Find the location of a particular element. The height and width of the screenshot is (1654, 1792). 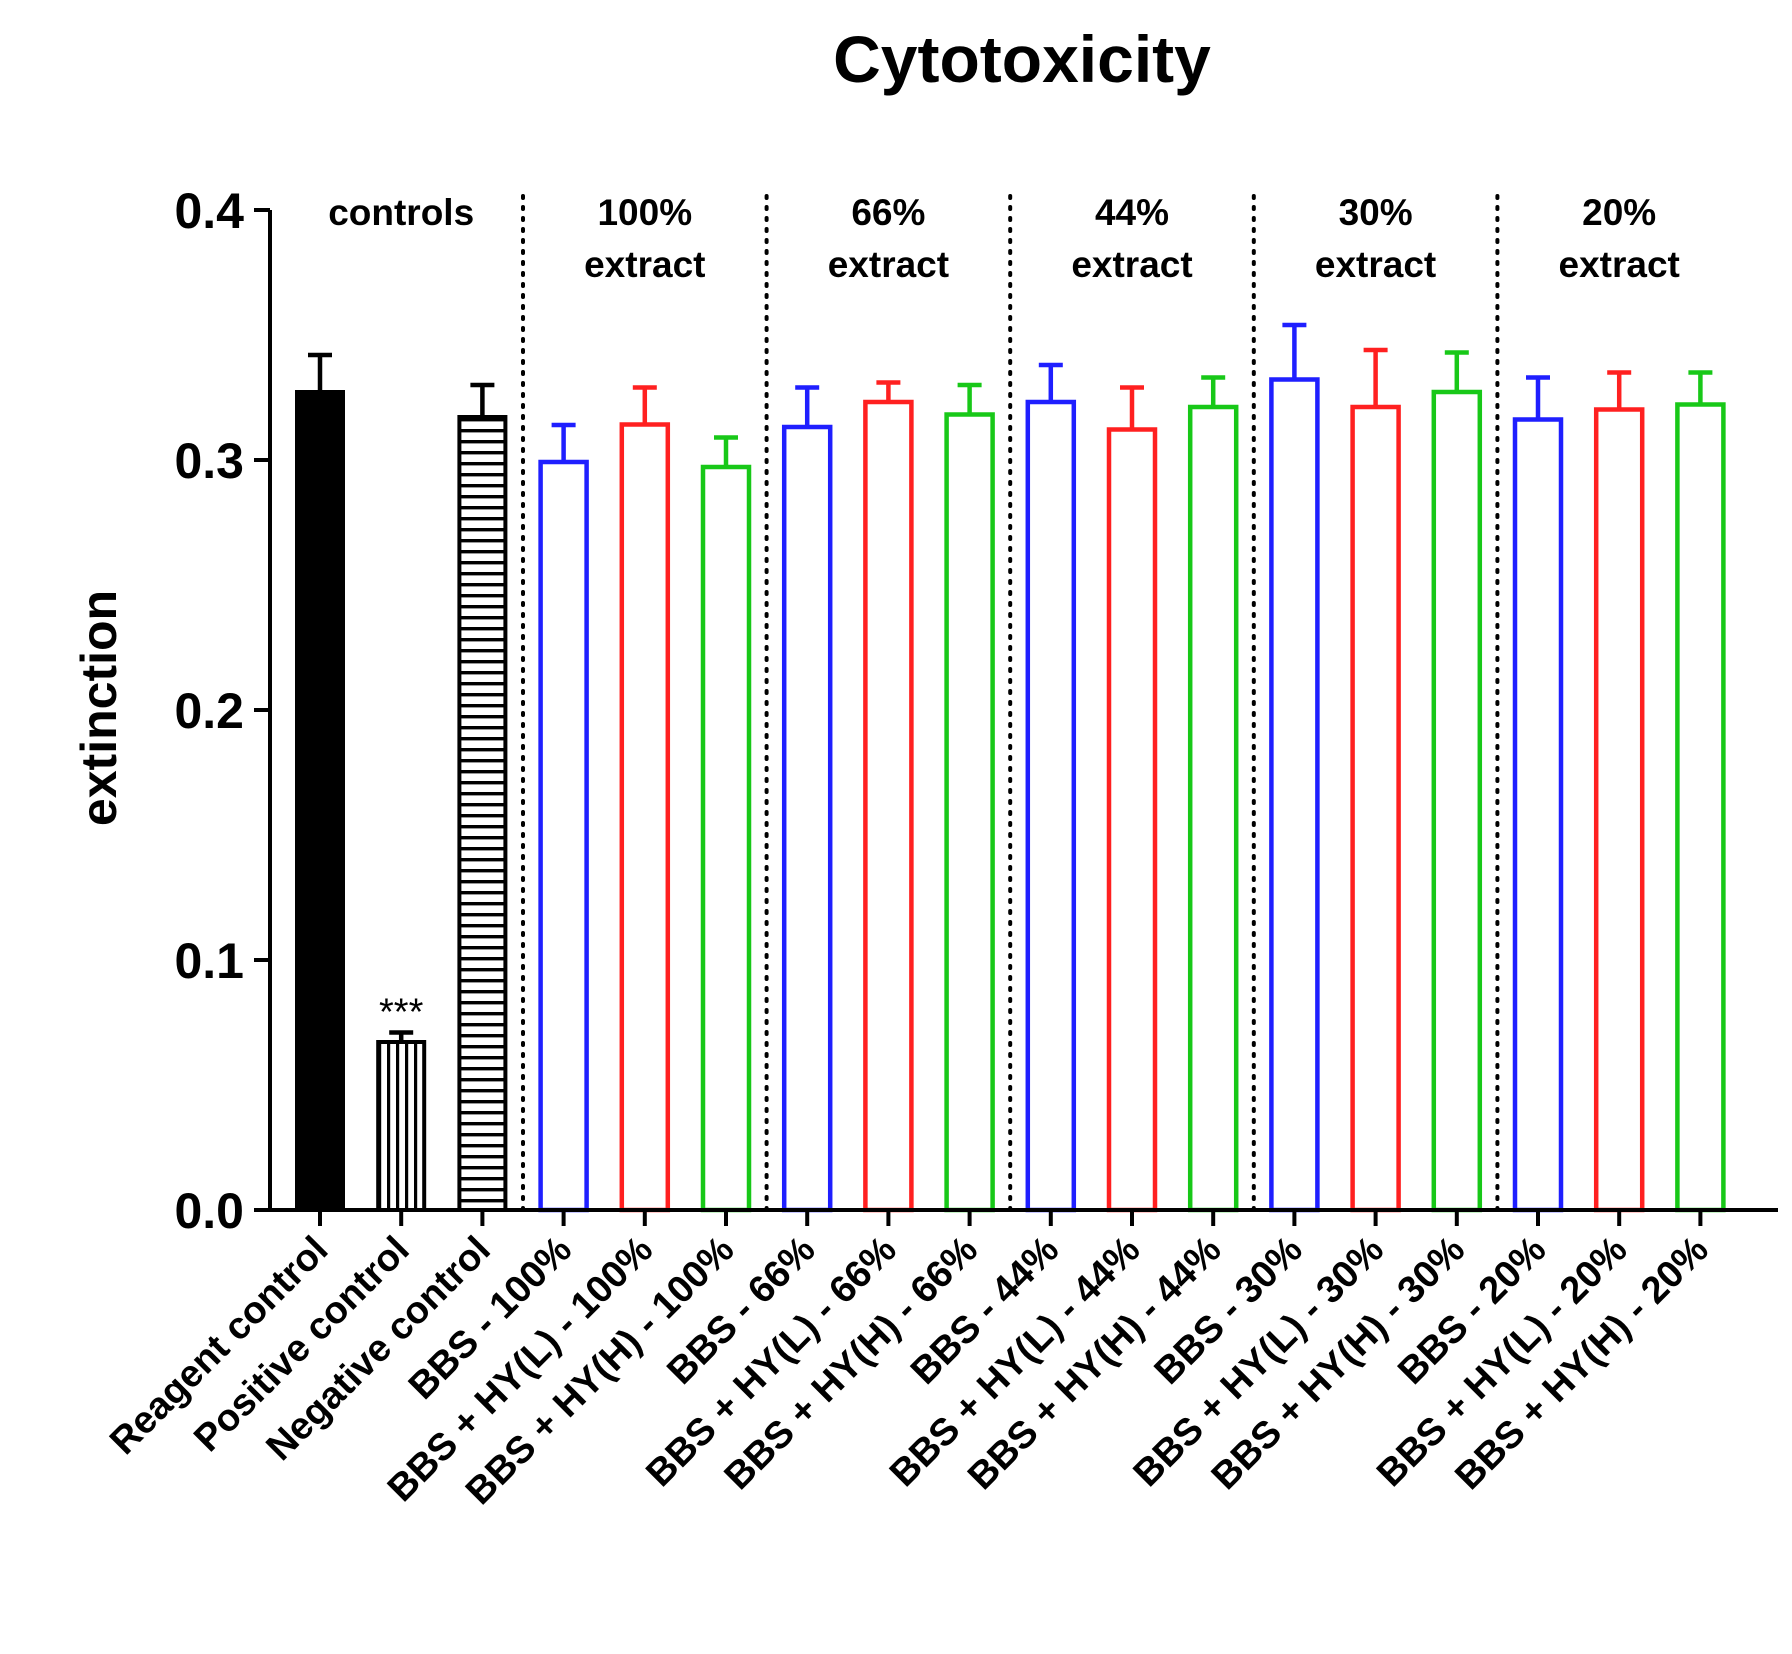

significance-annotation: *** is located at coordinates (401, 1013).